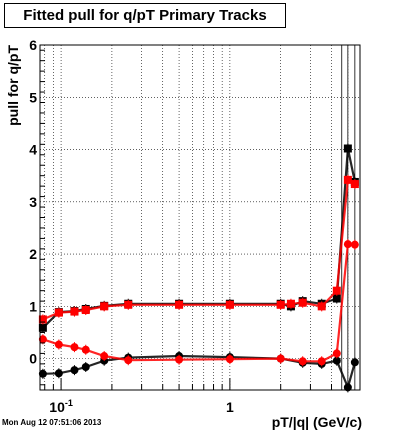 This screenshot has height=433, width=400. What do you see at coordinates (52, 422) in the screenshot?
I see `timestamp-footer: Mon Aug 12 07:51:06 2013` at bounding box center [52, 422].